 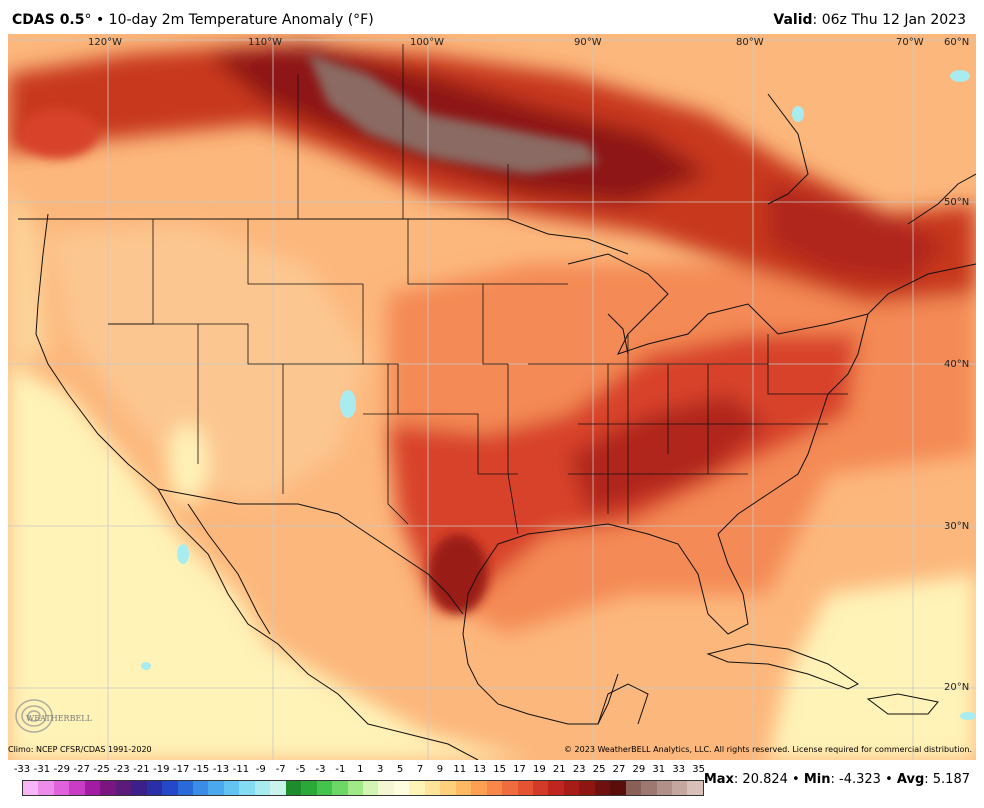 What do you see at coordinates (400, 769) in the screenshot?
I see `scale-tick-label: 5` at bounding box center [400, 769].